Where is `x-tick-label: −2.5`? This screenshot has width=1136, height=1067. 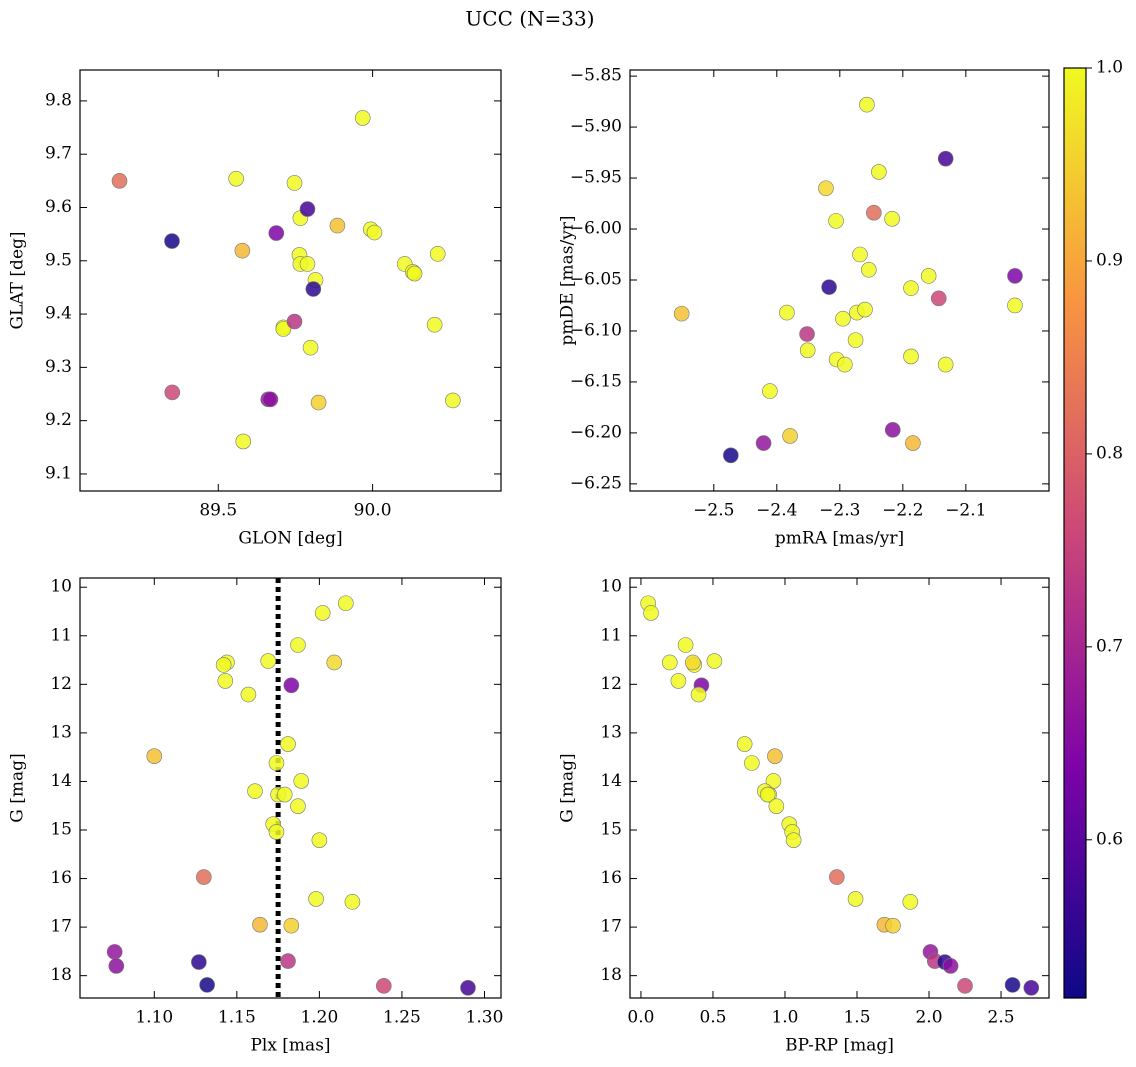 x-tick-label: −2.5 is located at coordinates (713, 511).